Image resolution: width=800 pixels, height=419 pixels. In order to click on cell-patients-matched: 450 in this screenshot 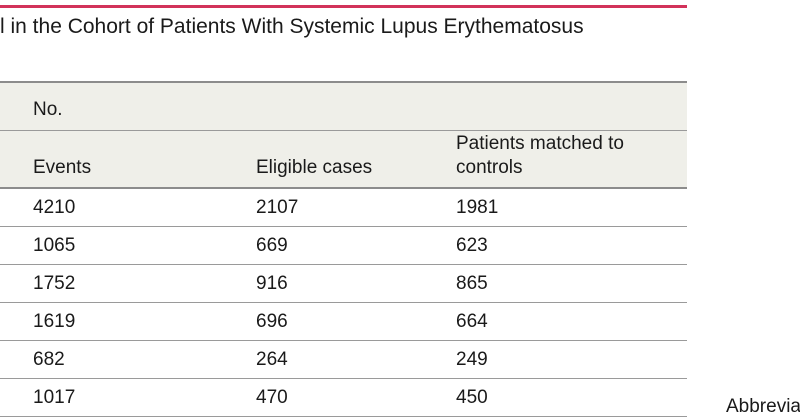, I will do `click(472, 397)`.